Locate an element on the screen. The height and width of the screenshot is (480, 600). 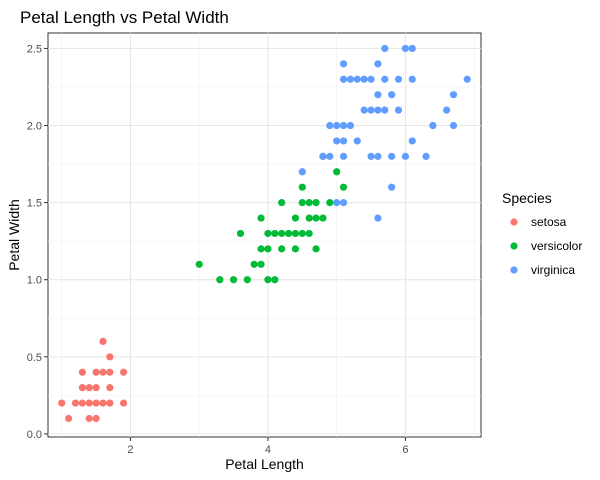
y-tick-label: 0.0 is located at coordinates (34, 435).